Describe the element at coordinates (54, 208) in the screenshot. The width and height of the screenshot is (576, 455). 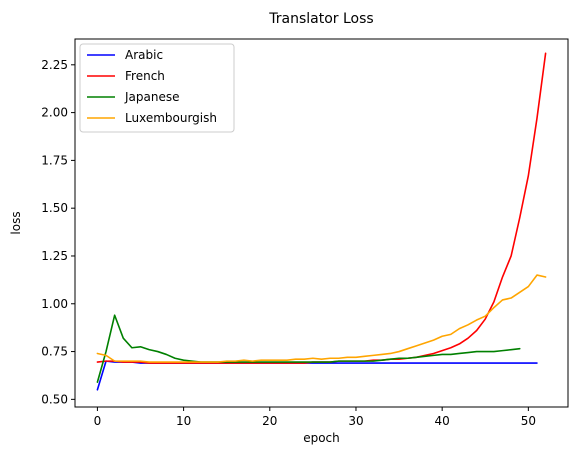
I see `y-tick-label: 1.50` at that location.